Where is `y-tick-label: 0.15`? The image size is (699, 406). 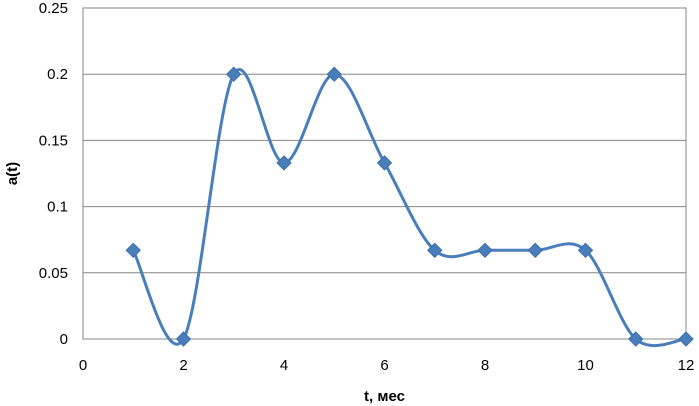 y-tick-label: 0.15 is located at coordinates (53, 140).